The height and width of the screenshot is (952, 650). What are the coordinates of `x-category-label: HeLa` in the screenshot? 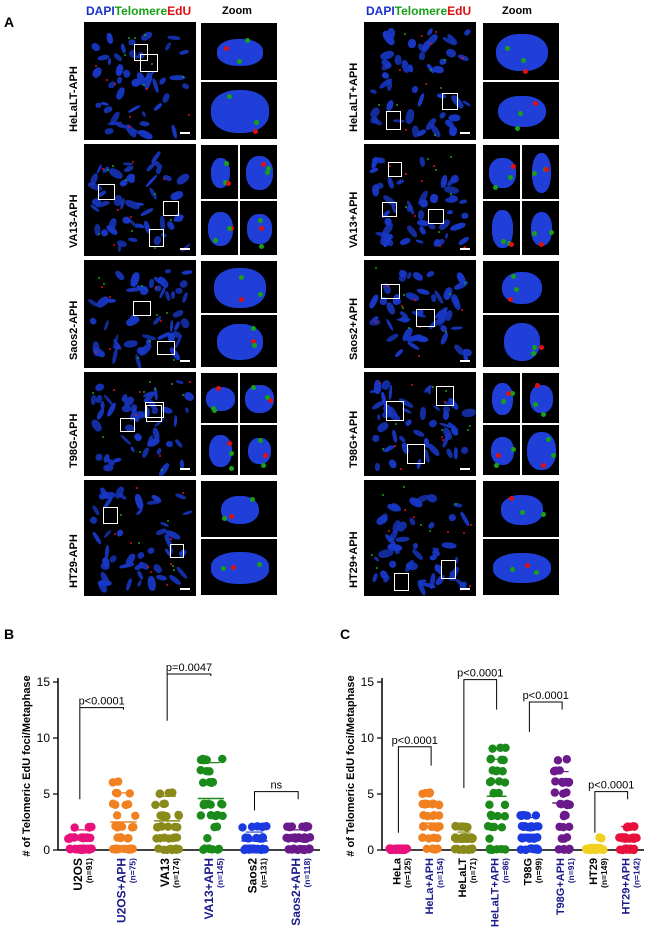 It's located at (397, 871).